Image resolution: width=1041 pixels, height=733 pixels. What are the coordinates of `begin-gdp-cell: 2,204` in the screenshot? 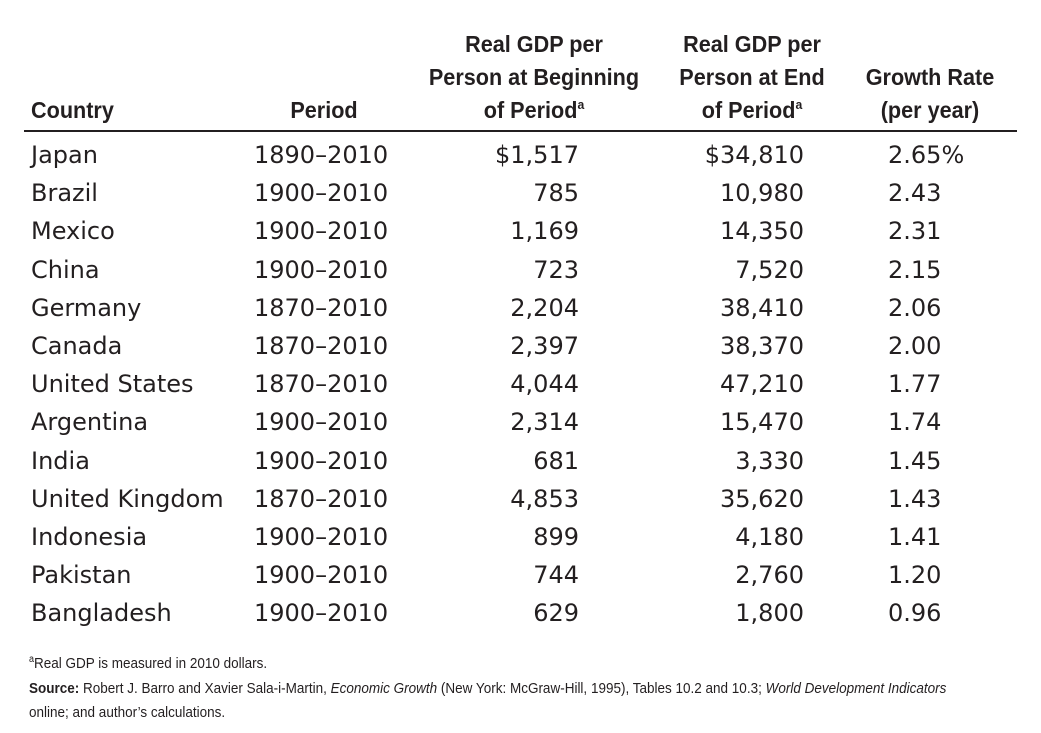 It's located at (544, 307).